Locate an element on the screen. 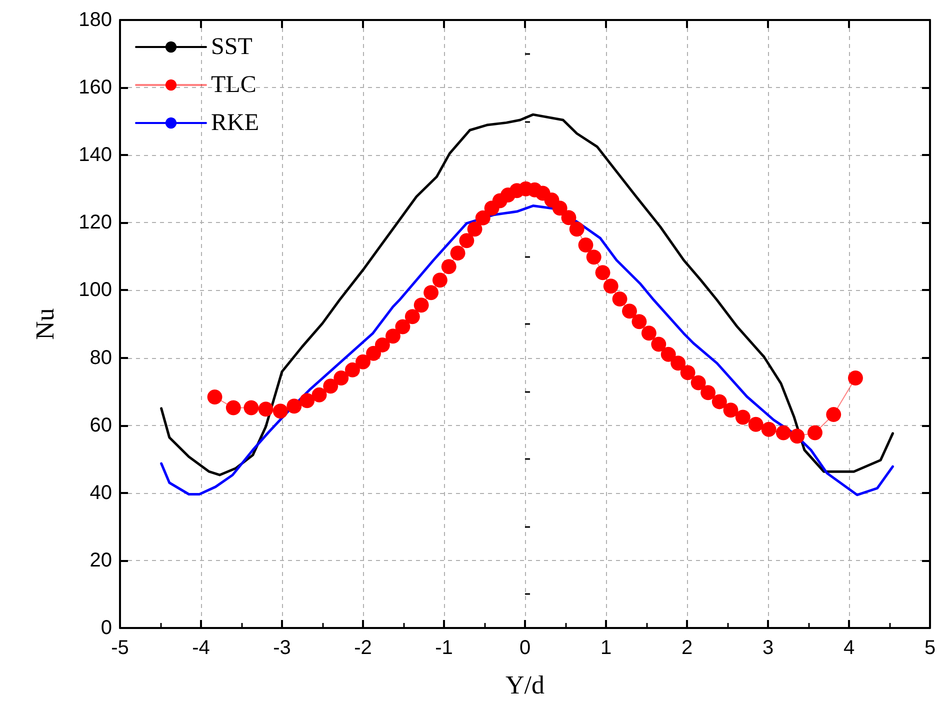 Image resolution: width=942 pixels, height=712 pixels. x-tick-label: -4 is located at coordinates (201, 648).